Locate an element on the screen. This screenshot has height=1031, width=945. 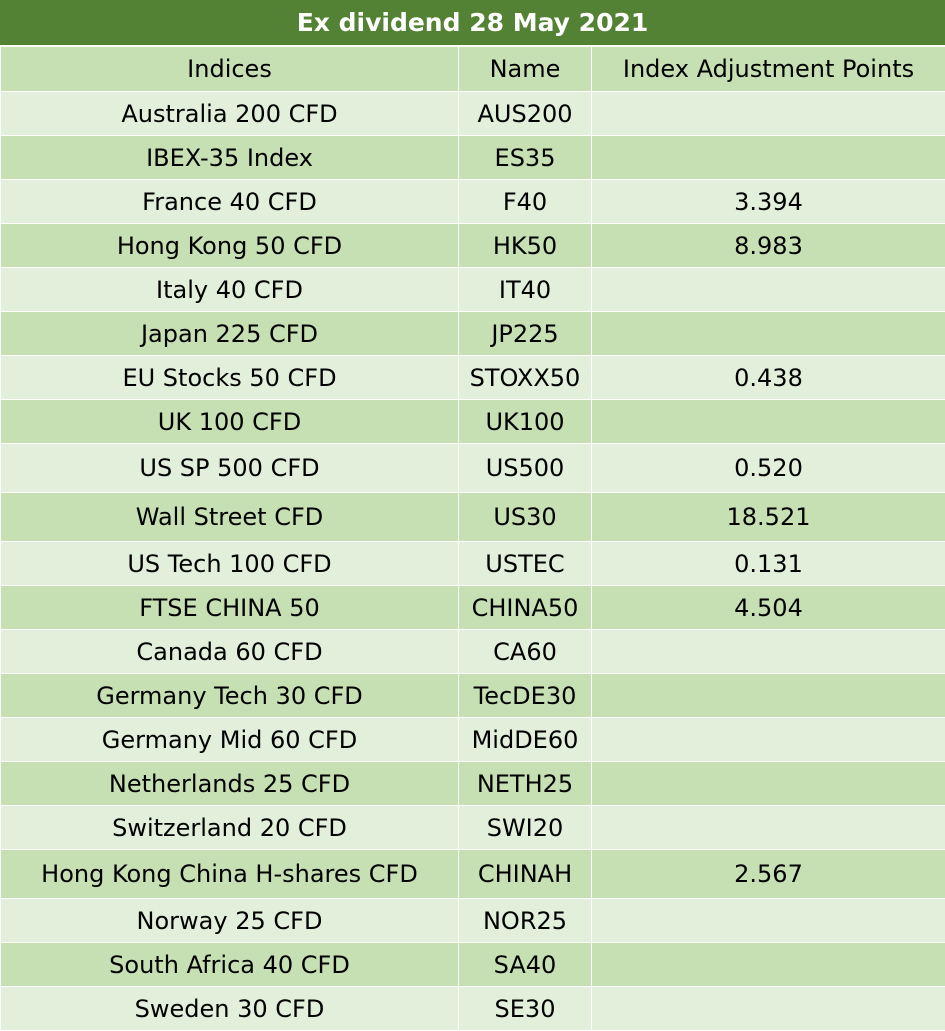
symbol-cell: NOR25 is located at coordinates (525, 921).